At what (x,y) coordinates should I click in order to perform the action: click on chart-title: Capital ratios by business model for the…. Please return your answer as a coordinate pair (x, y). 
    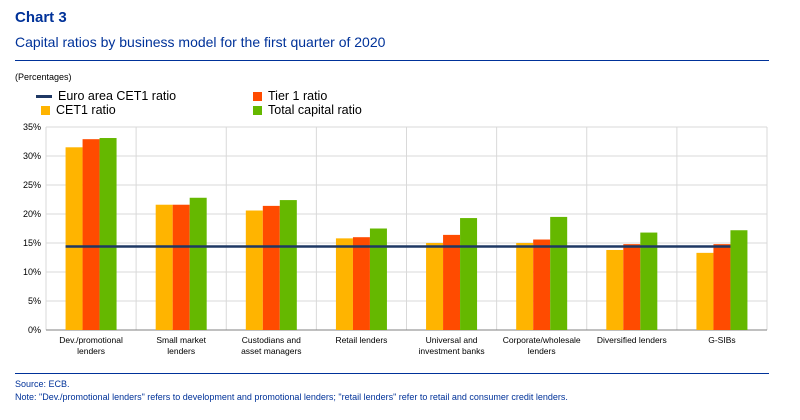
    Looking at the image, I should click on (200, 42).